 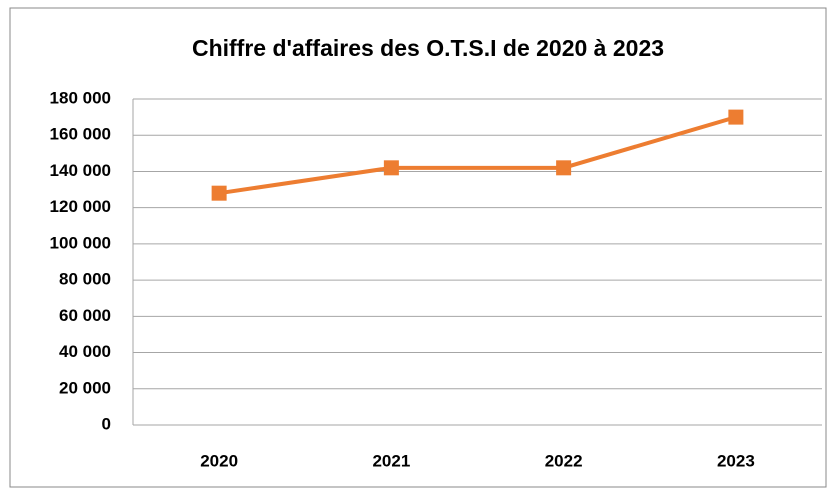 I want to click on y-tick-label: 80 000, so click(x=85, y=279).